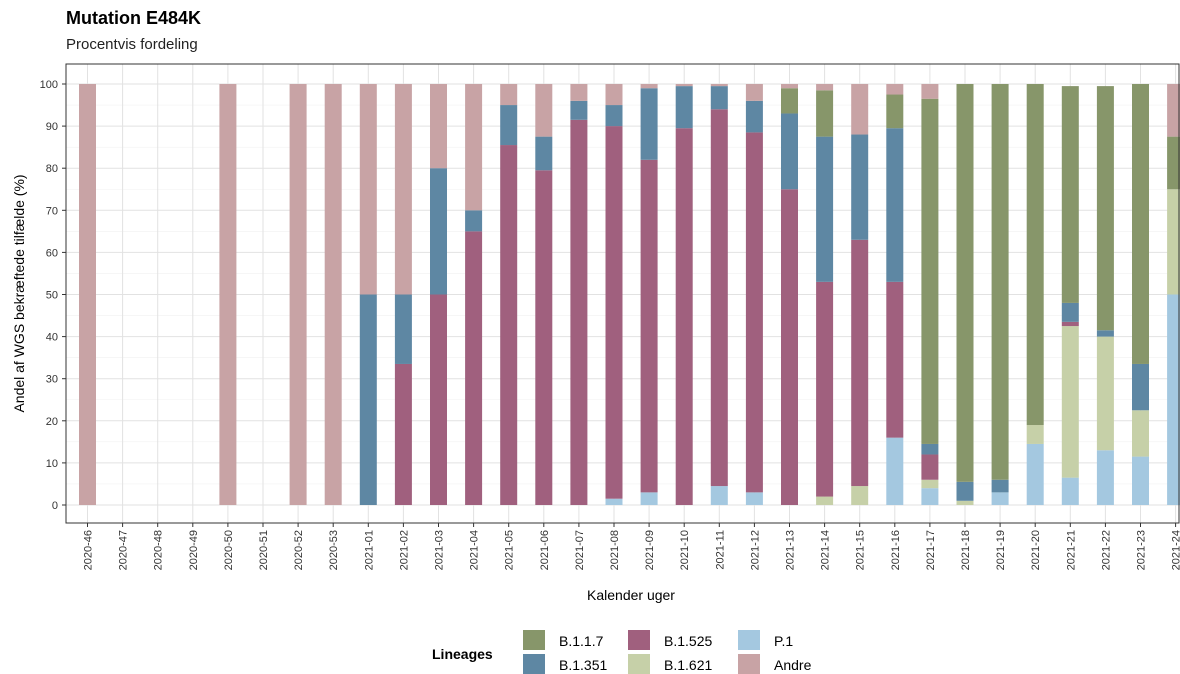 The width and height of the screenshot is (1180, 674). I want to click on x-tick-label: 2021-07, so click(580, 550).